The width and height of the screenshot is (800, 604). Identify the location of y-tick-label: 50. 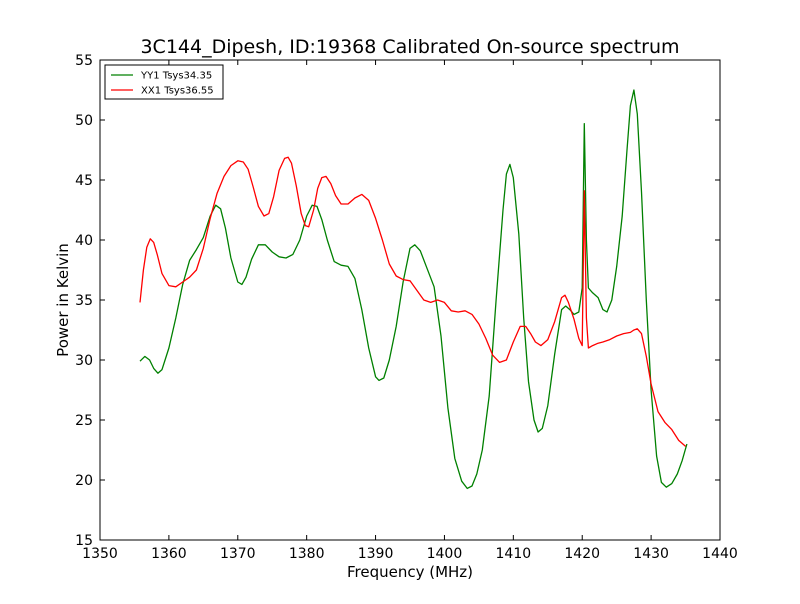
(84, 121).